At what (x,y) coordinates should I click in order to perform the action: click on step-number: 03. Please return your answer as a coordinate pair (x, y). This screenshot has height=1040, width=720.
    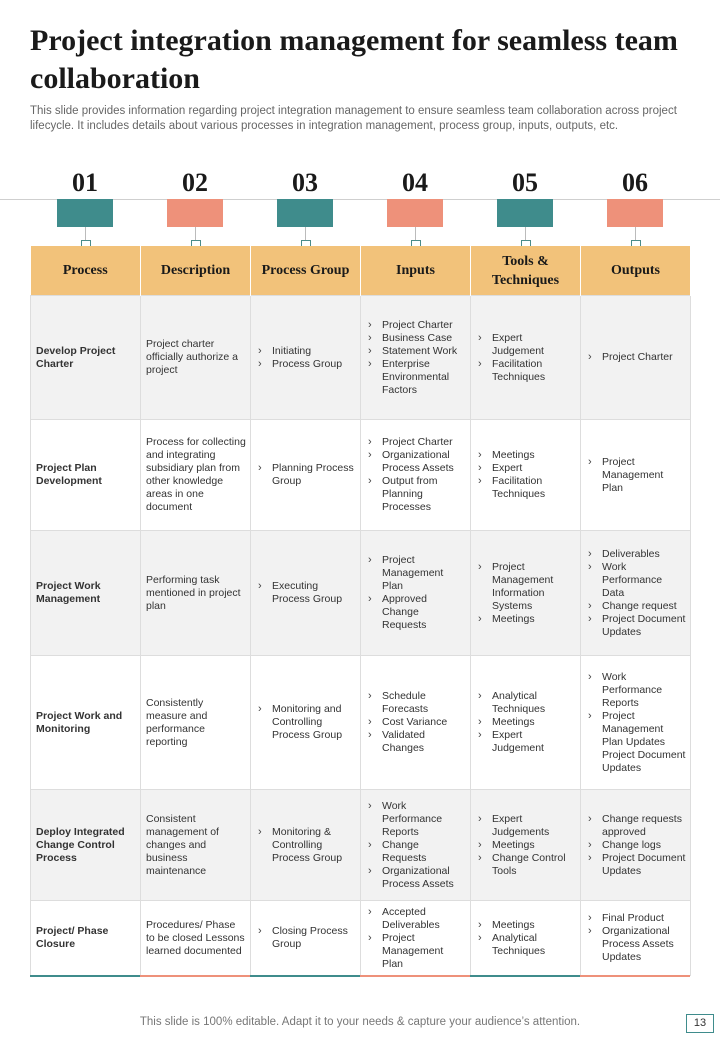
    Looking at the image, I should click on (305, 182).